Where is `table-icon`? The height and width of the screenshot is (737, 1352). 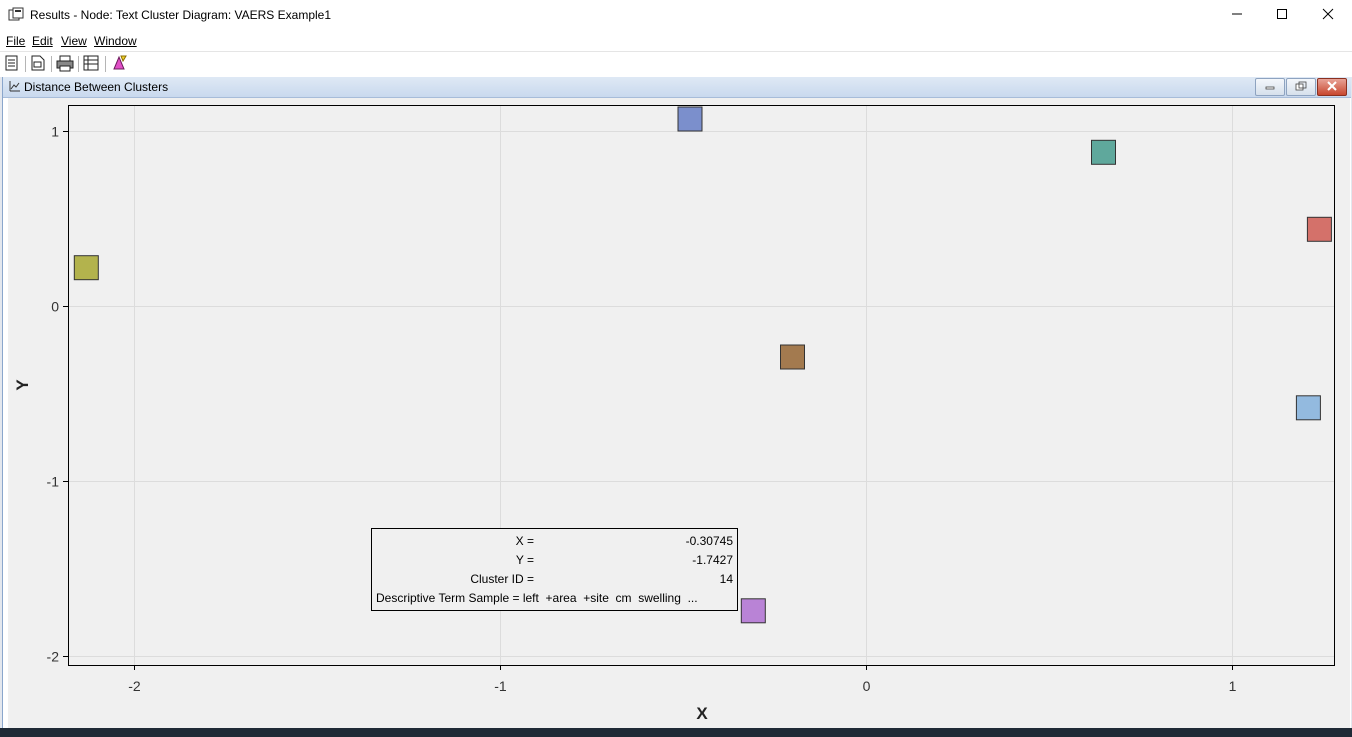 table-icon is located at coordinates (92, 64).